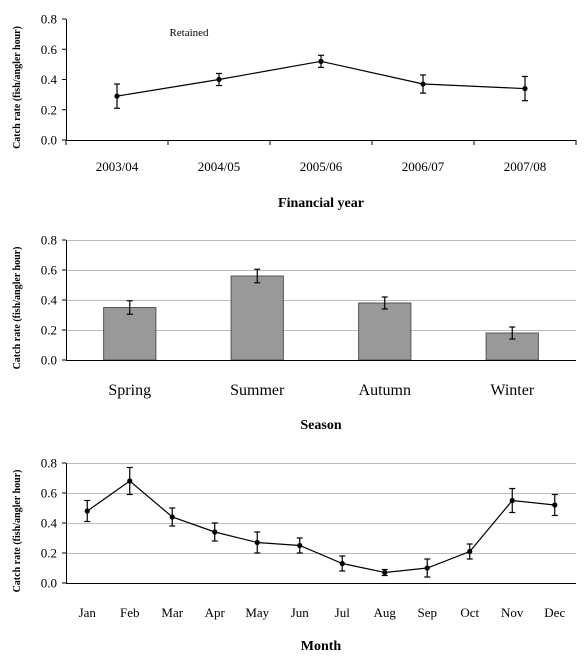  Describe the element at coordinates (215, 612) in the screenshot. I see `x-tick-label: Apr` at that location.